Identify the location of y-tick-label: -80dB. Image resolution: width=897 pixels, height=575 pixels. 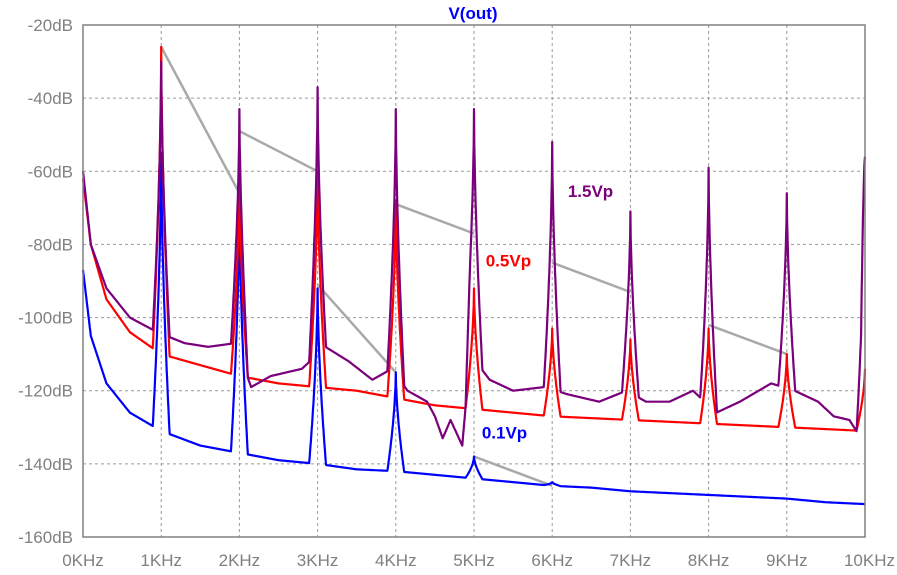
(50, 244).